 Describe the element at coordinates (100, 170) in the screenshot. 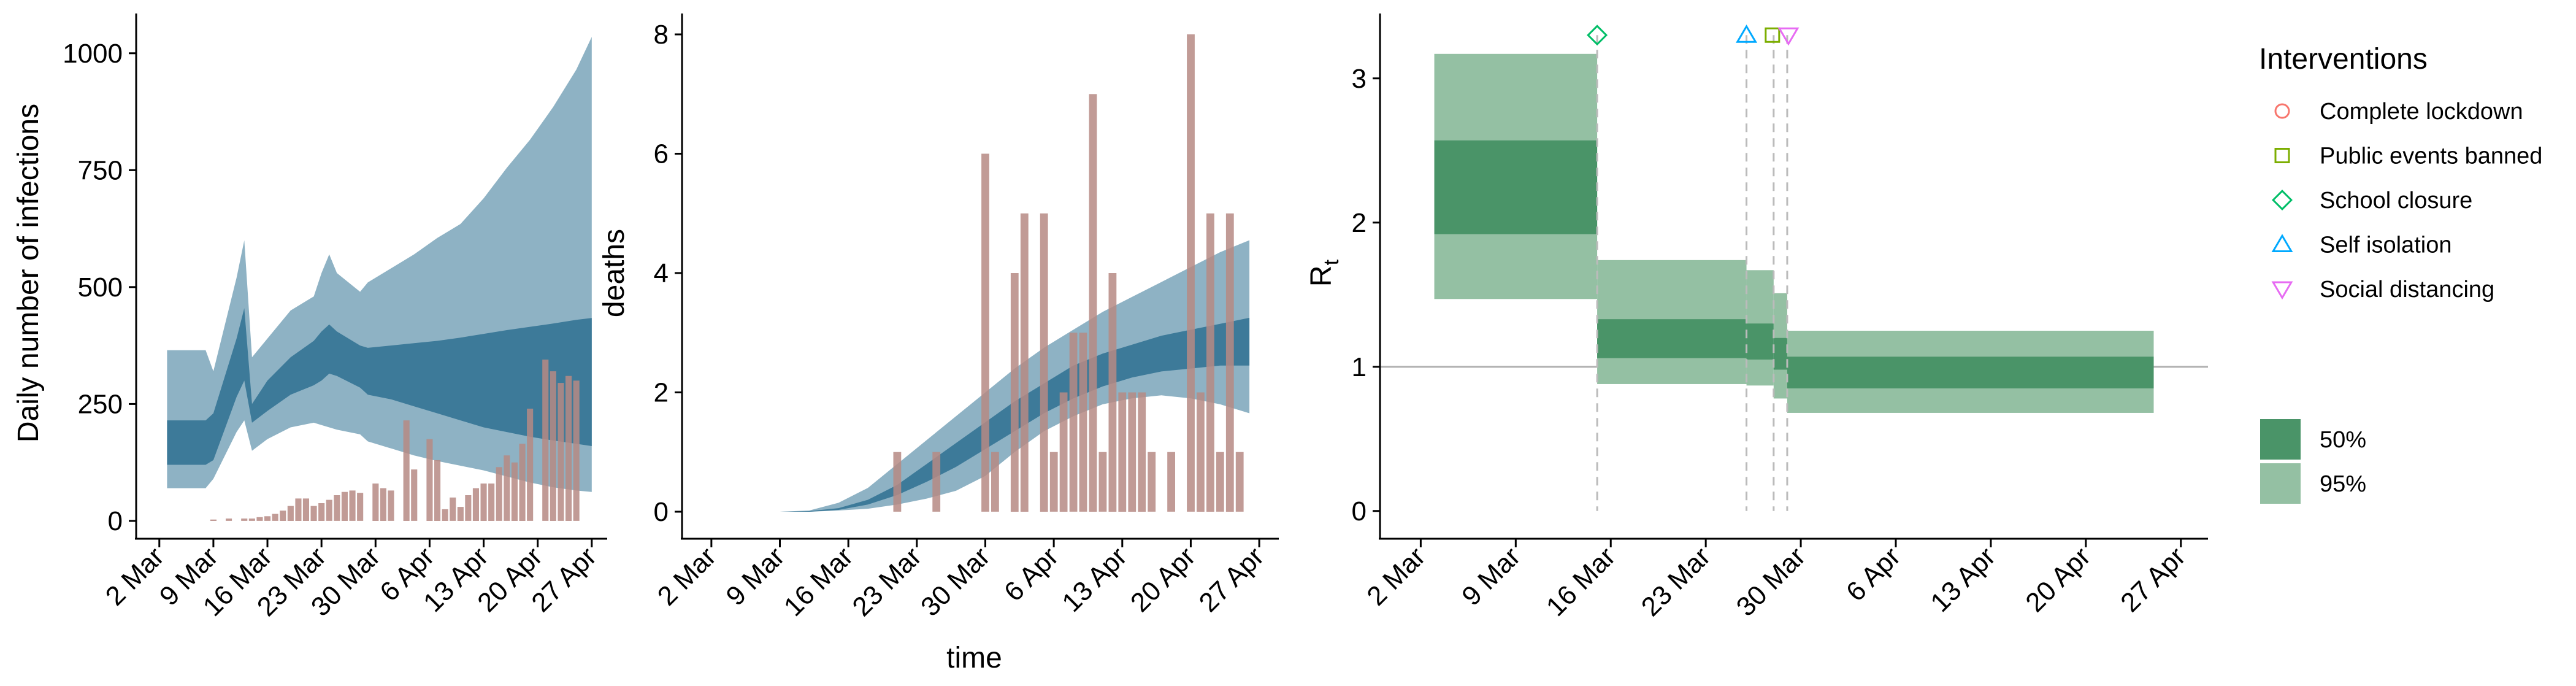

I see `y-tick-label: 750` at that location.